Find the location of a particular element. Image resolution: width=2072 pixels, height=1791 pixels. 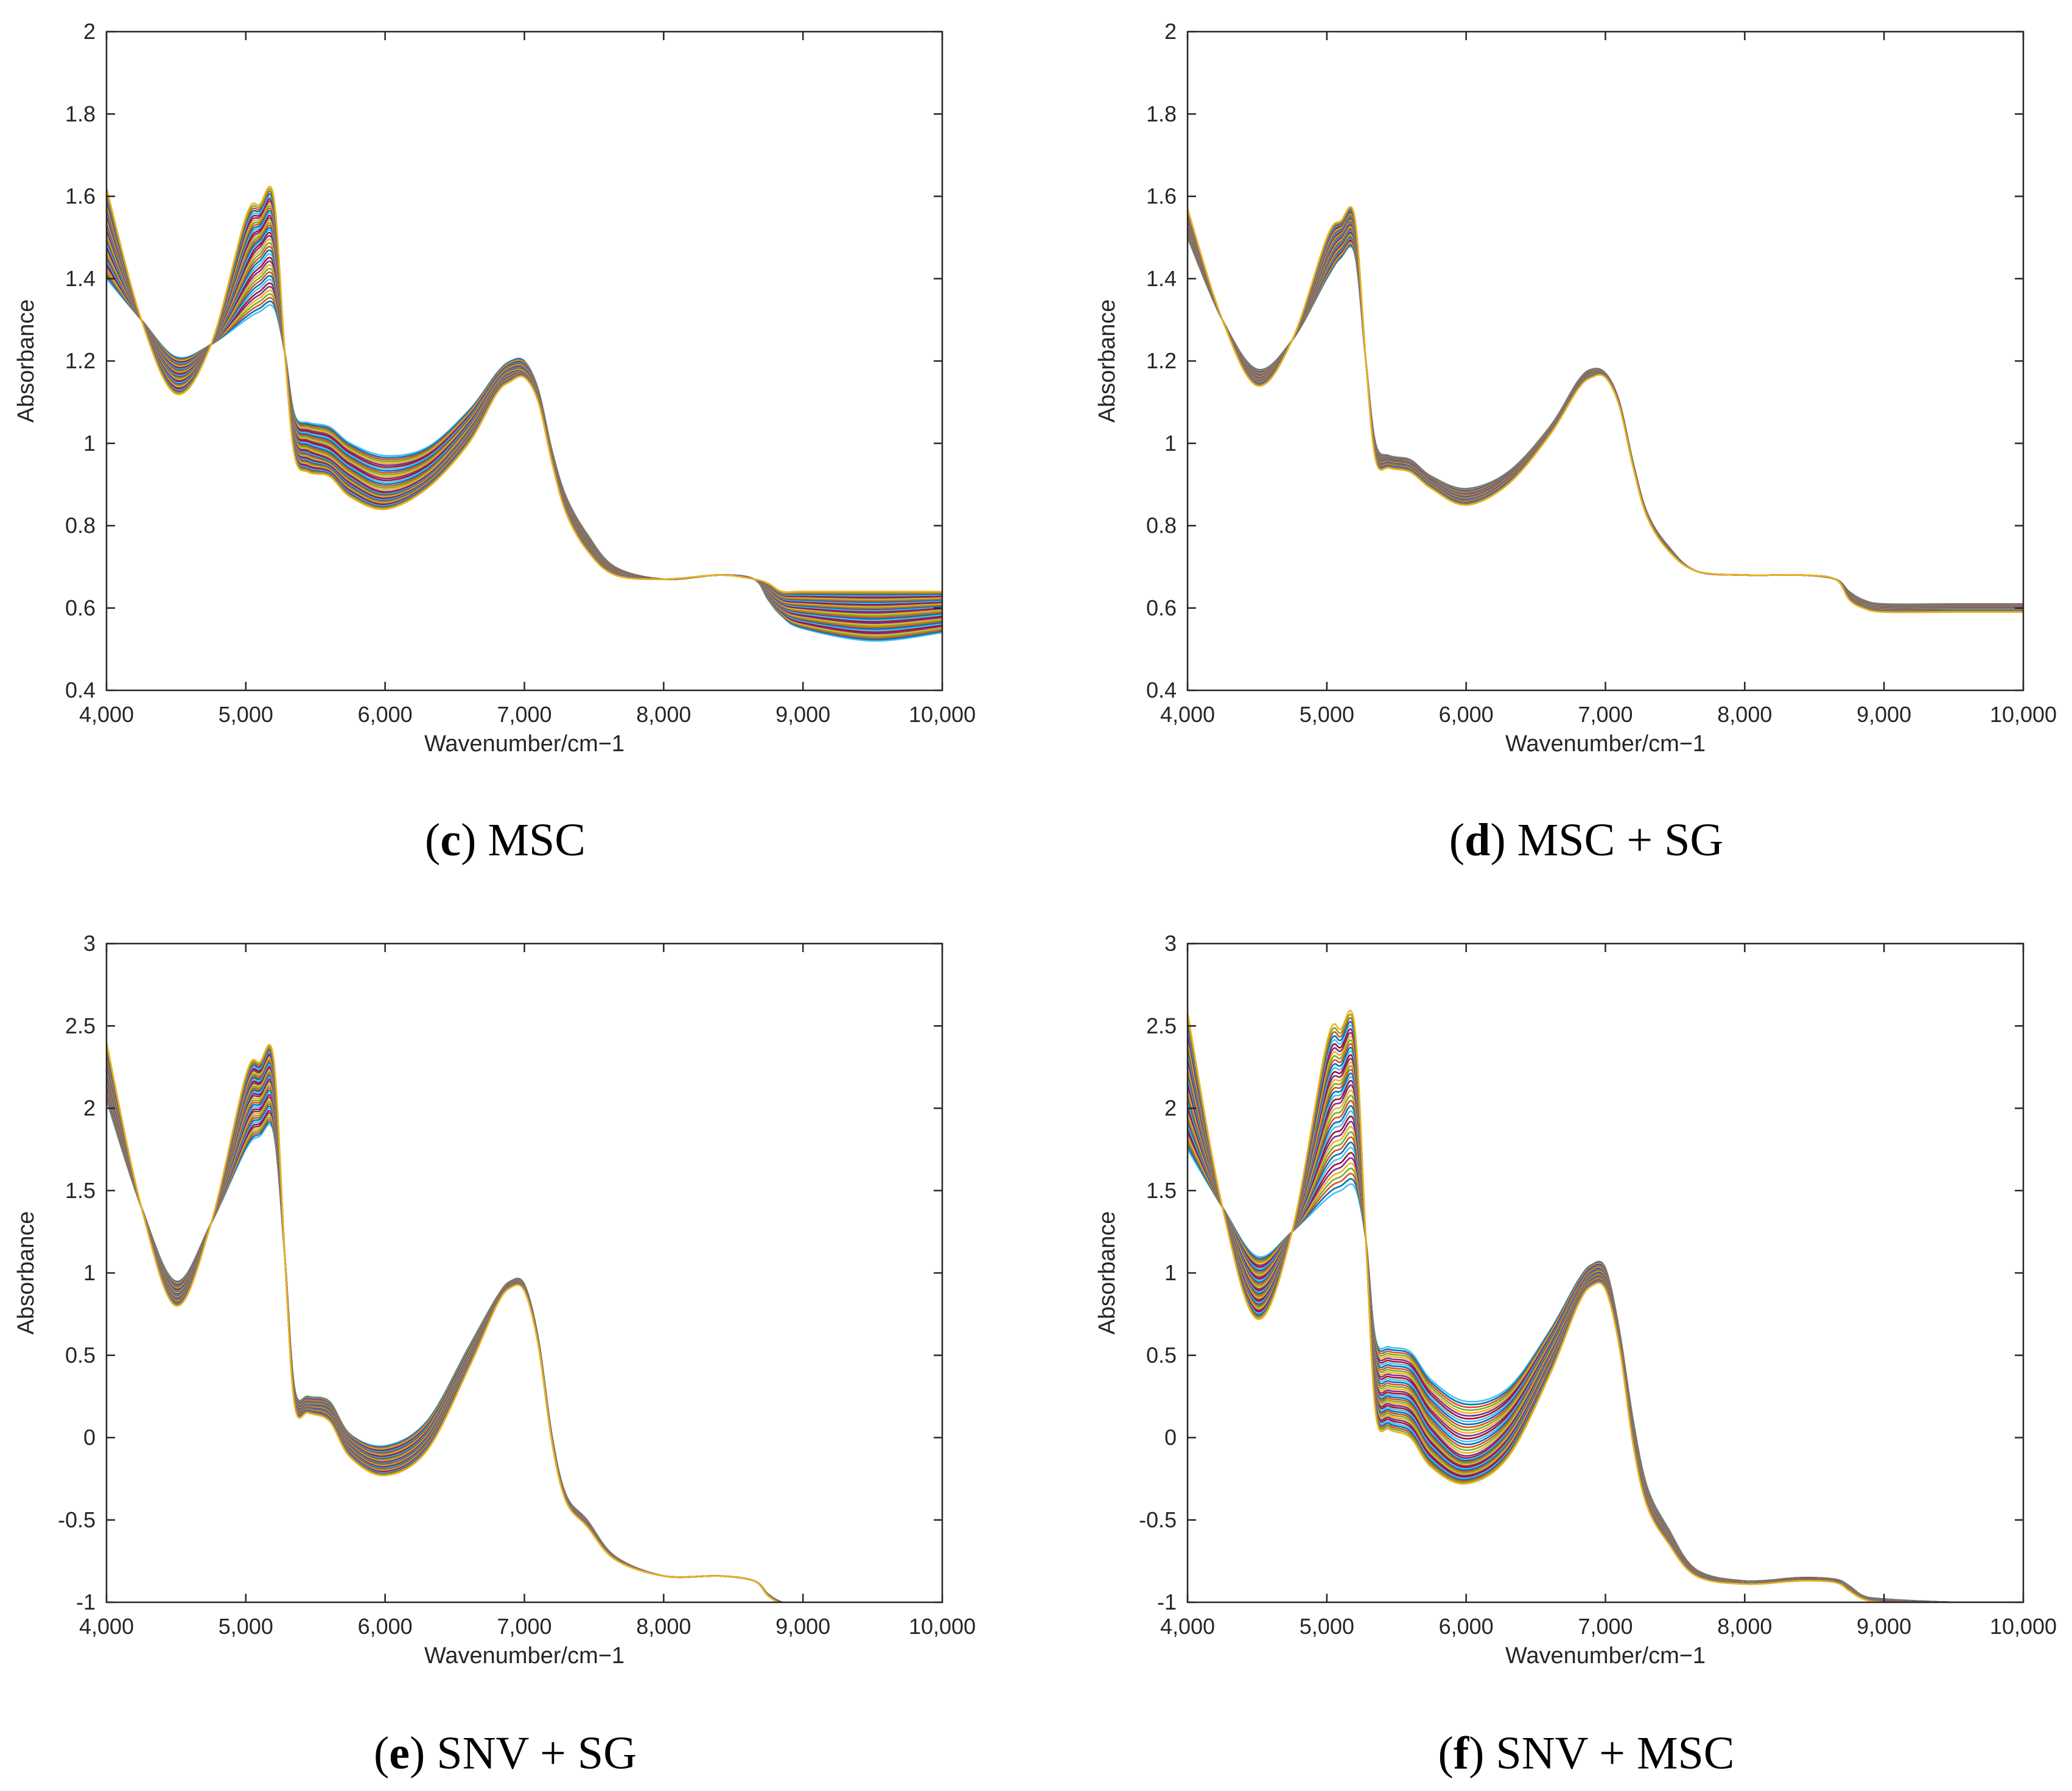

y-tick-label: 0.6 is located at coordinates (1161, 608).